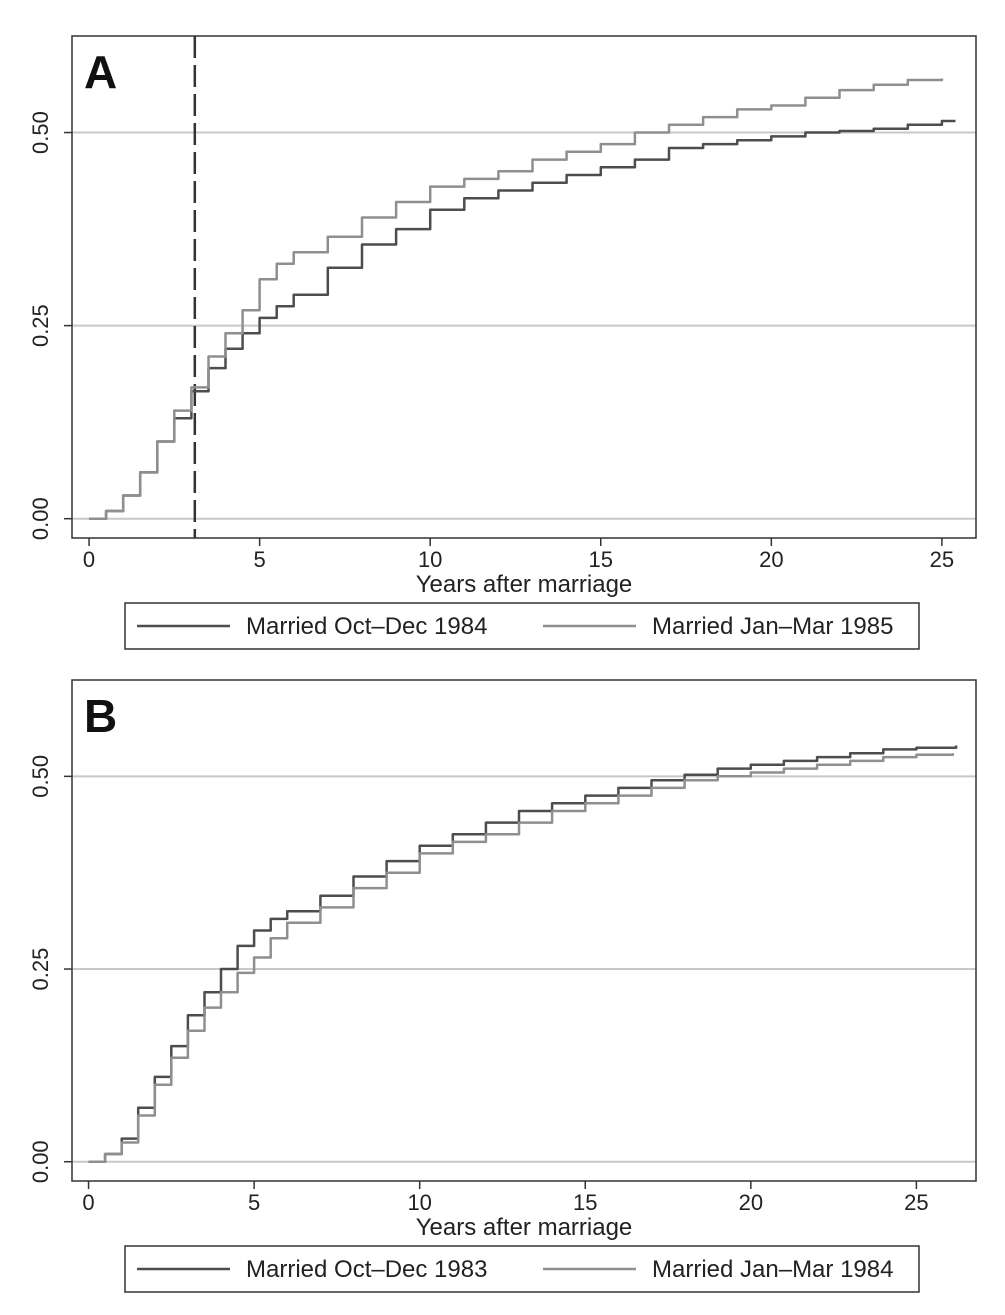  Describe the element at coordinates (942, 559) in the screenshot. I see `panel-a-x-tick-label: 25` at that location.